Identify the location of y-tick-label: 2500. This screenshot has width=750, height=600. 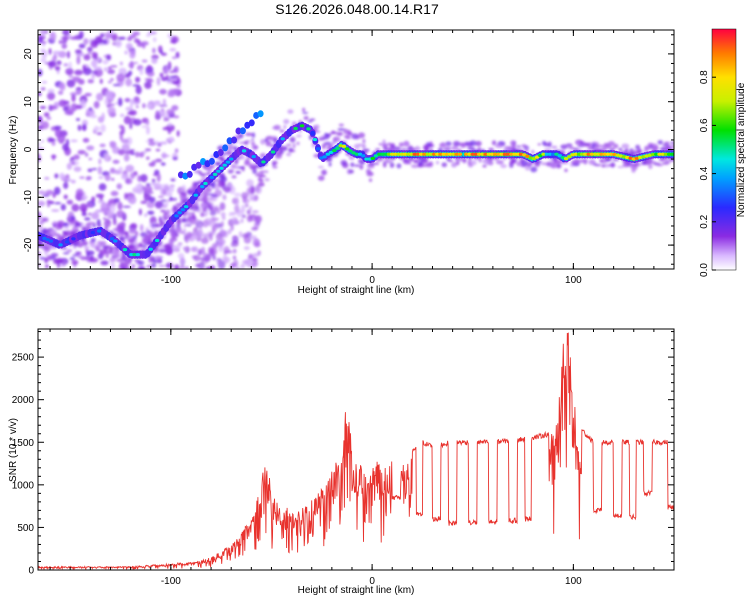
(23, 358).